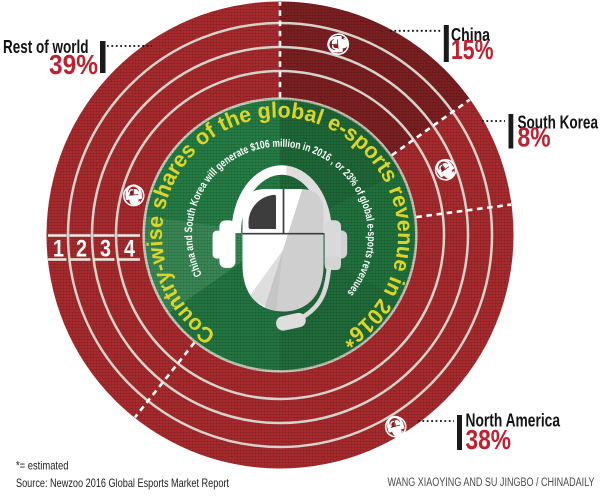  Describe the element at coordinates (73, 64) in the screenshot. I see `svg-text: 39%` at that location.